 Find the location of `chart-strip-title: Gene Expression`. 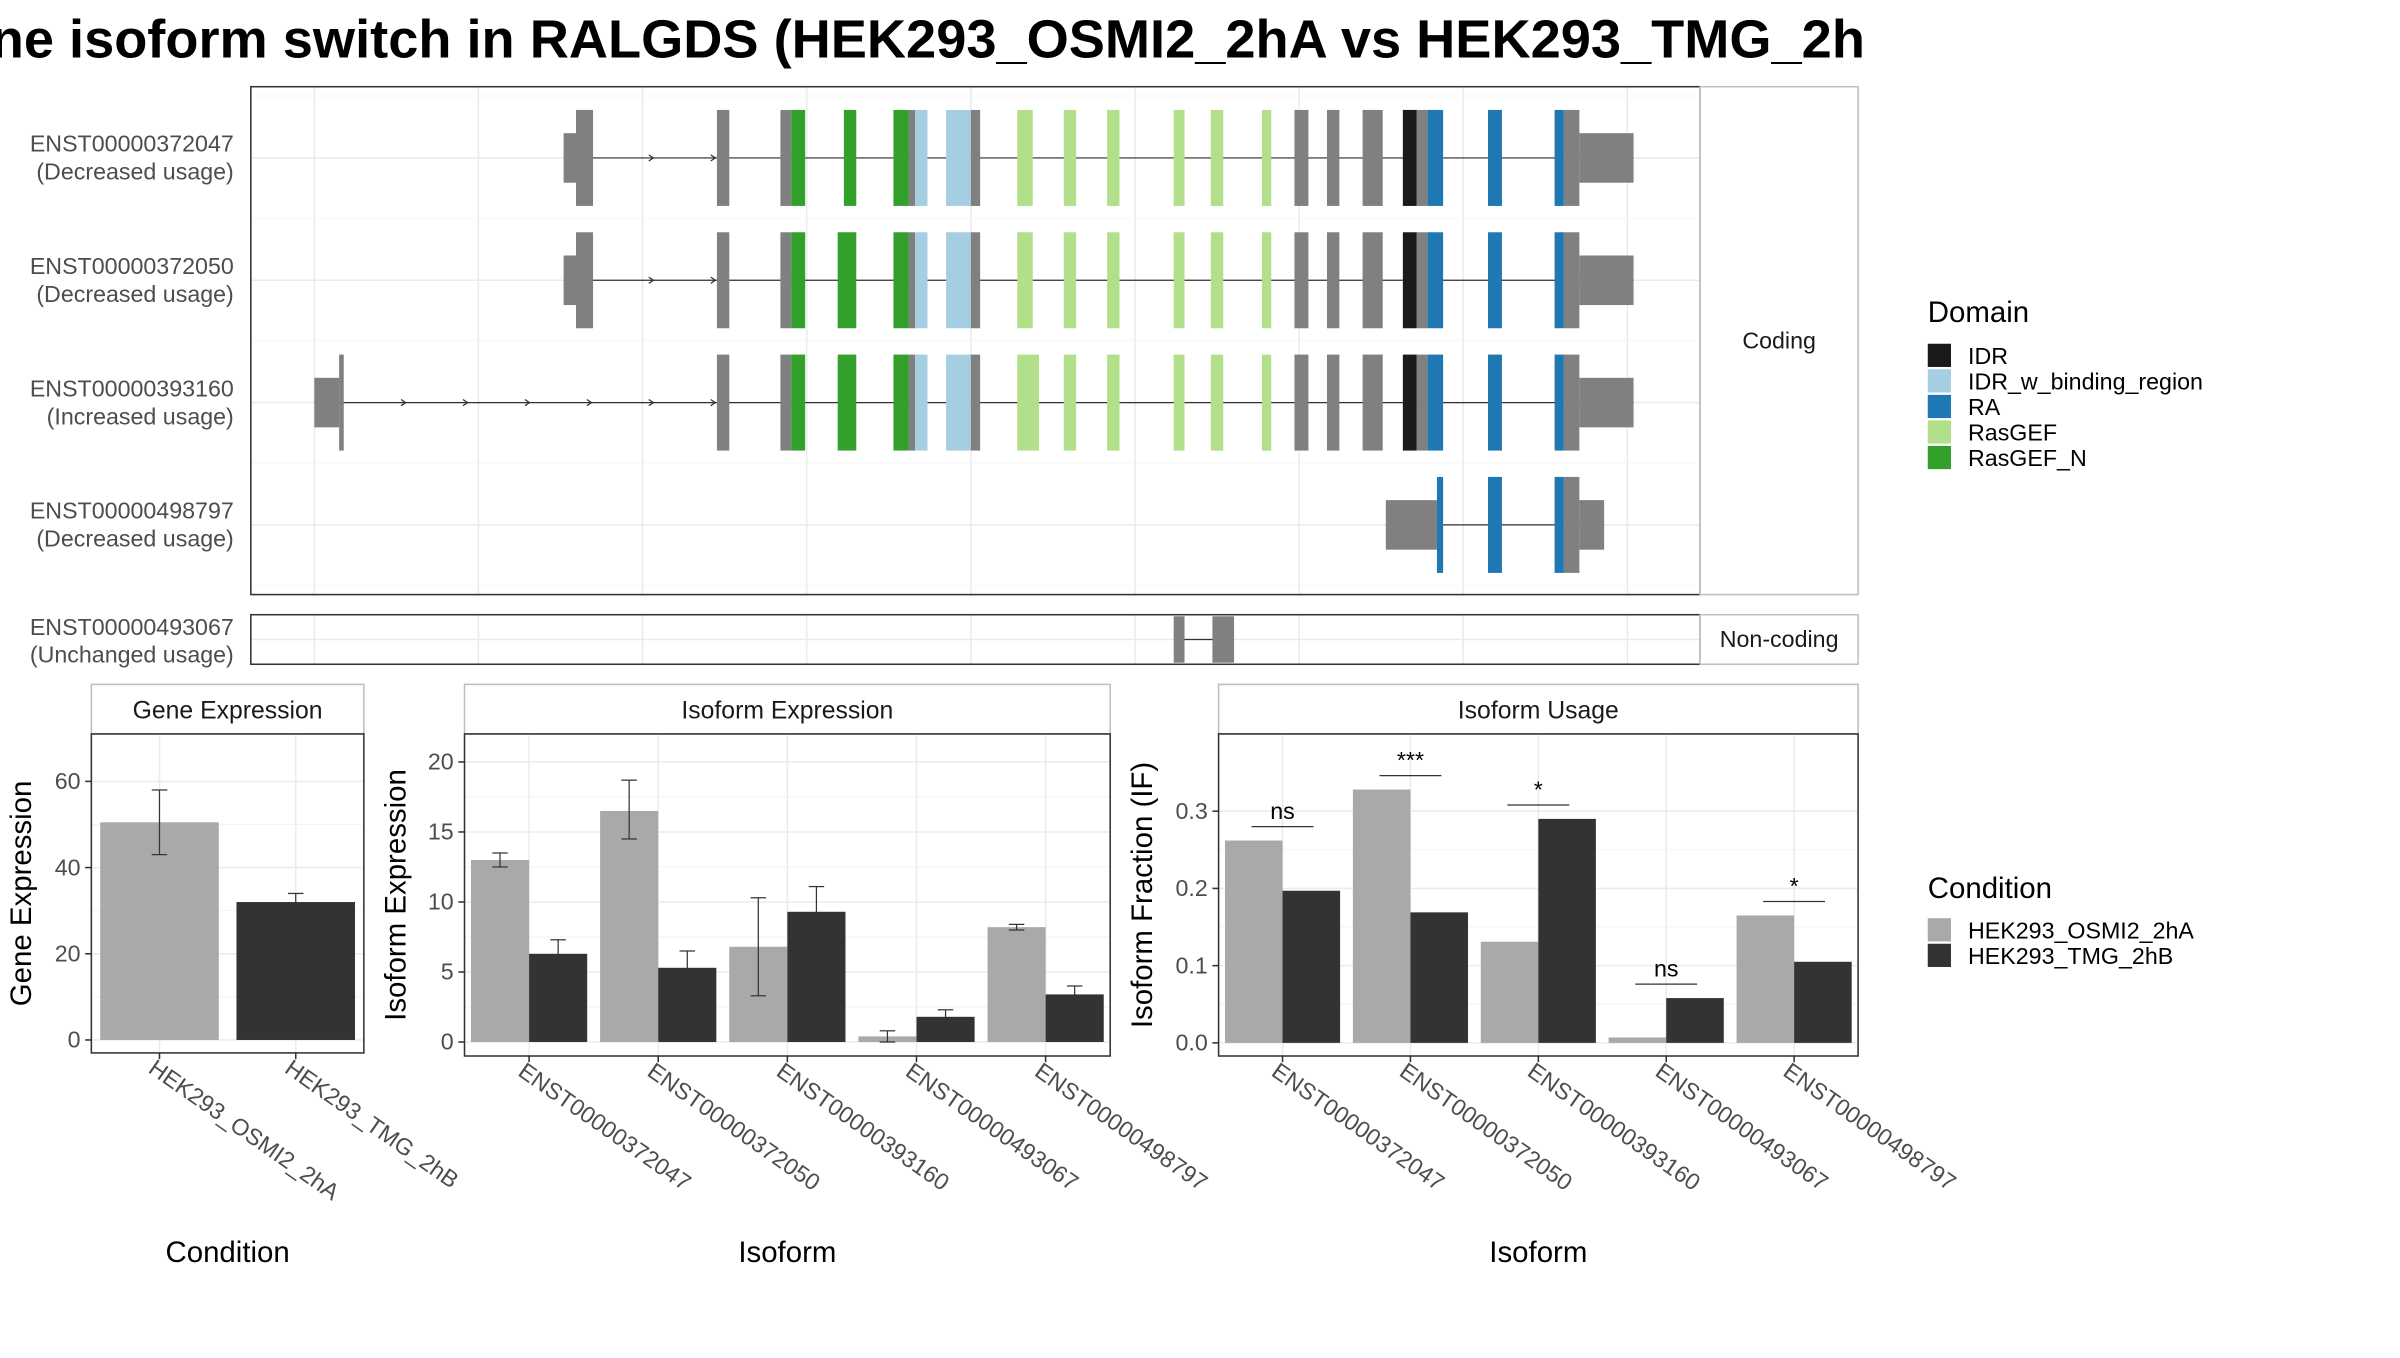

chart-strip-title: Gene Expression is located at coordinates (228, 710).